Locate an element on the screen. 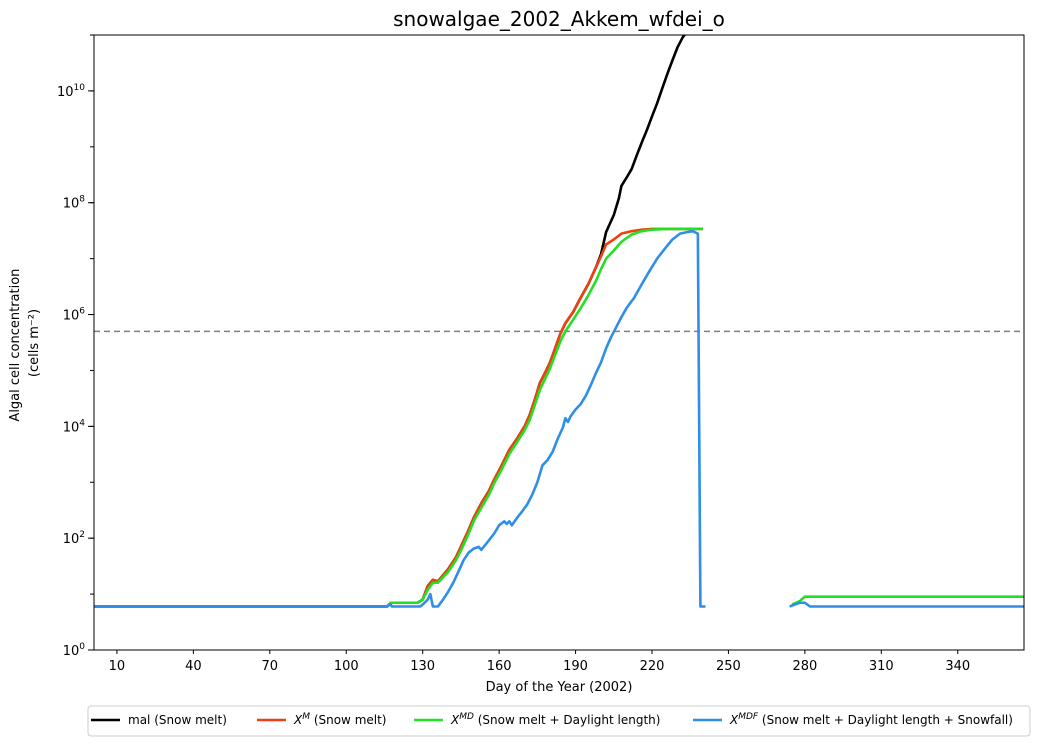  legend-label-2: XM (Snow melt) is located at coordinates (339, 719).